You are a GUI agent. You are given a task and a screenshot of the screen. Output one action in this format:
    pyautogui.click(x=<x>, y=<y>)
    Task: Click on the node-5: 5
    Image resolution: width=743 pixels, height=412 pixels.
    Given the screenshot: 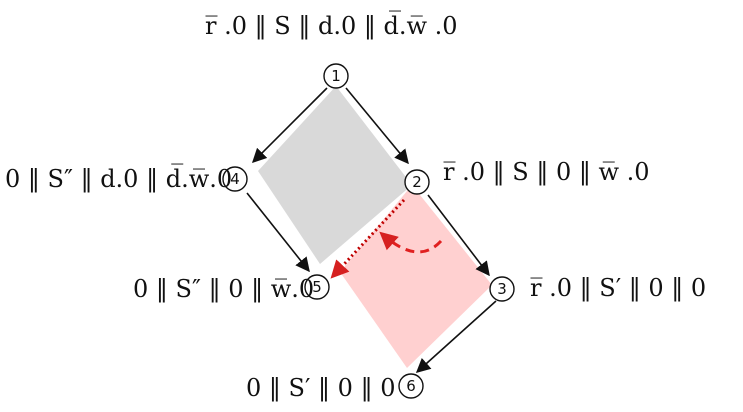 What is the action you would take?
    pyautogui.click(x=317, y=287)
    